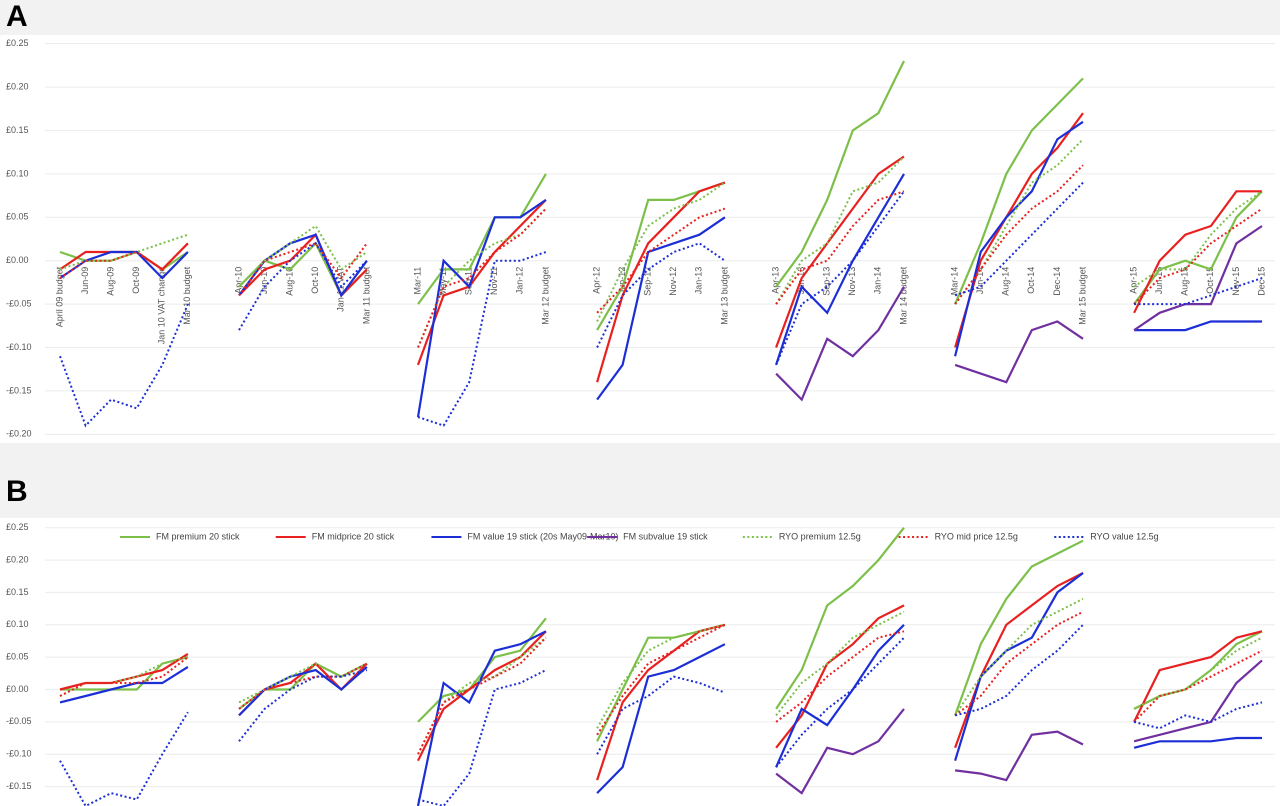 This screenshot has height=806, width=1280. What do you see at coordinates (980, 281) in the screenshot?
I see `x-tick-label: Jun-14` at bounding box center [980, 281].